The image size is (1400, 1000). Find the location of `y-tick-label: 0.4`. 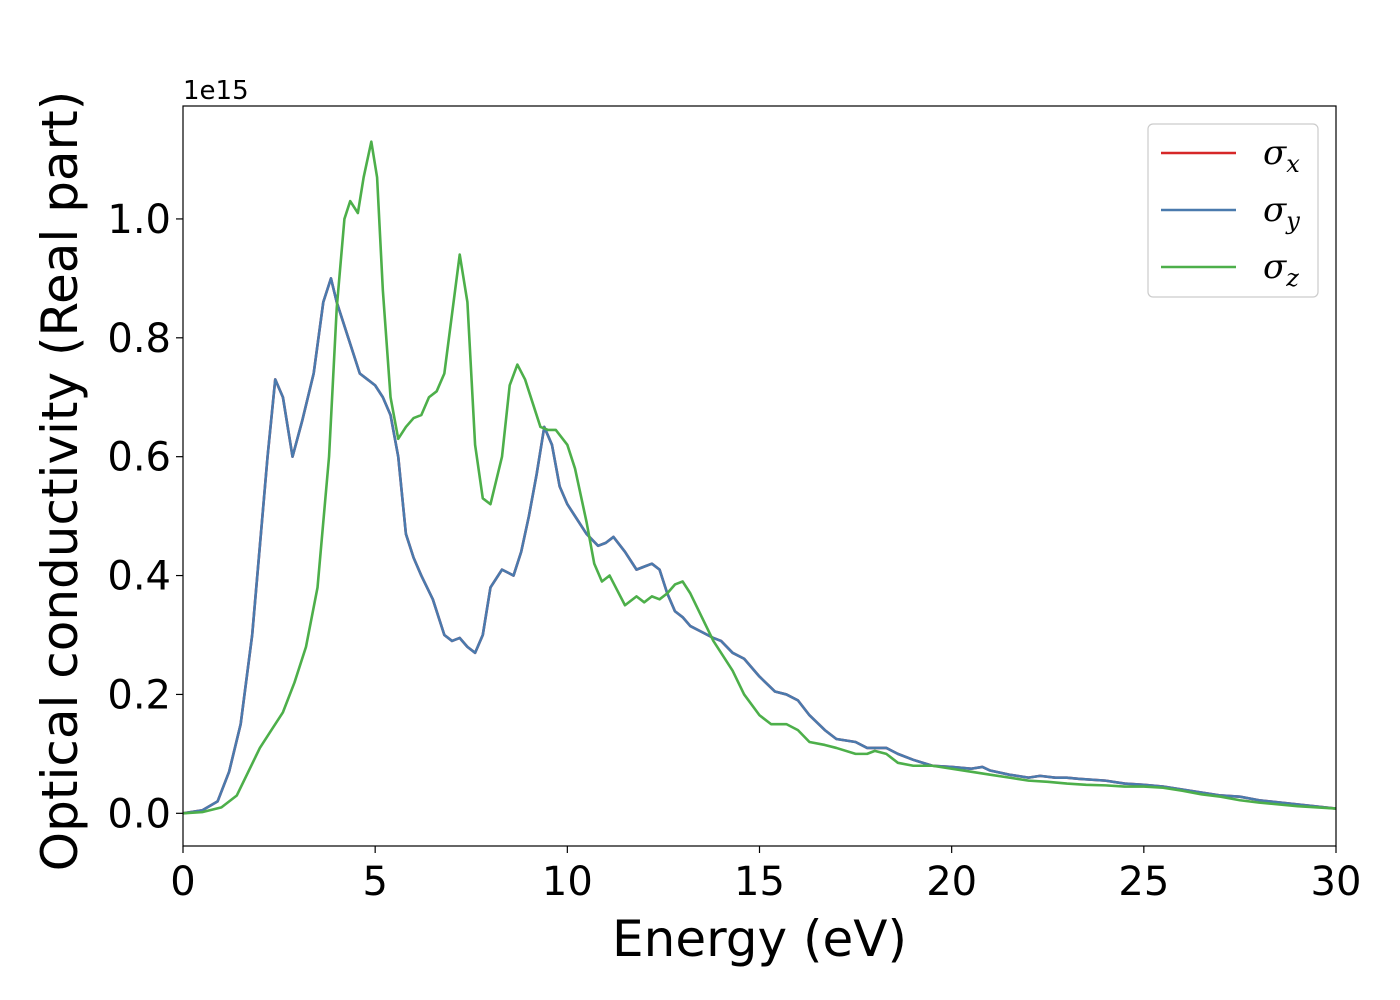

y-tick-label: 0.4 is located at coordinates (139, 577).